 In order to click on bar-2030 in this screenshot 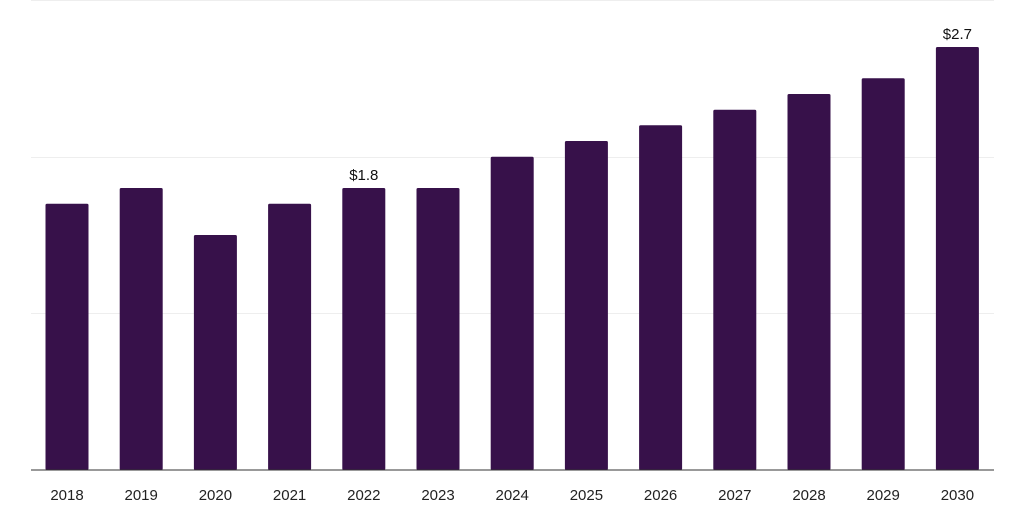, I will do `click(957, 258)`.